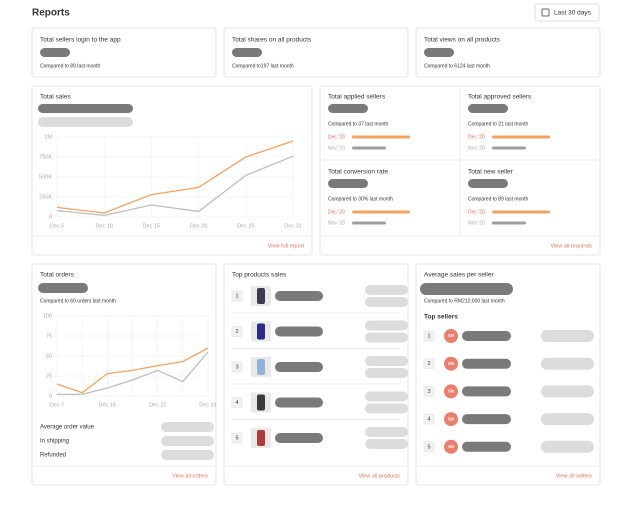 The image size is (640, 505). What do you see at coordinates (49, 356) in the screenshot?
I see `y-tick-label: 50` at bounding box center [49, 356].